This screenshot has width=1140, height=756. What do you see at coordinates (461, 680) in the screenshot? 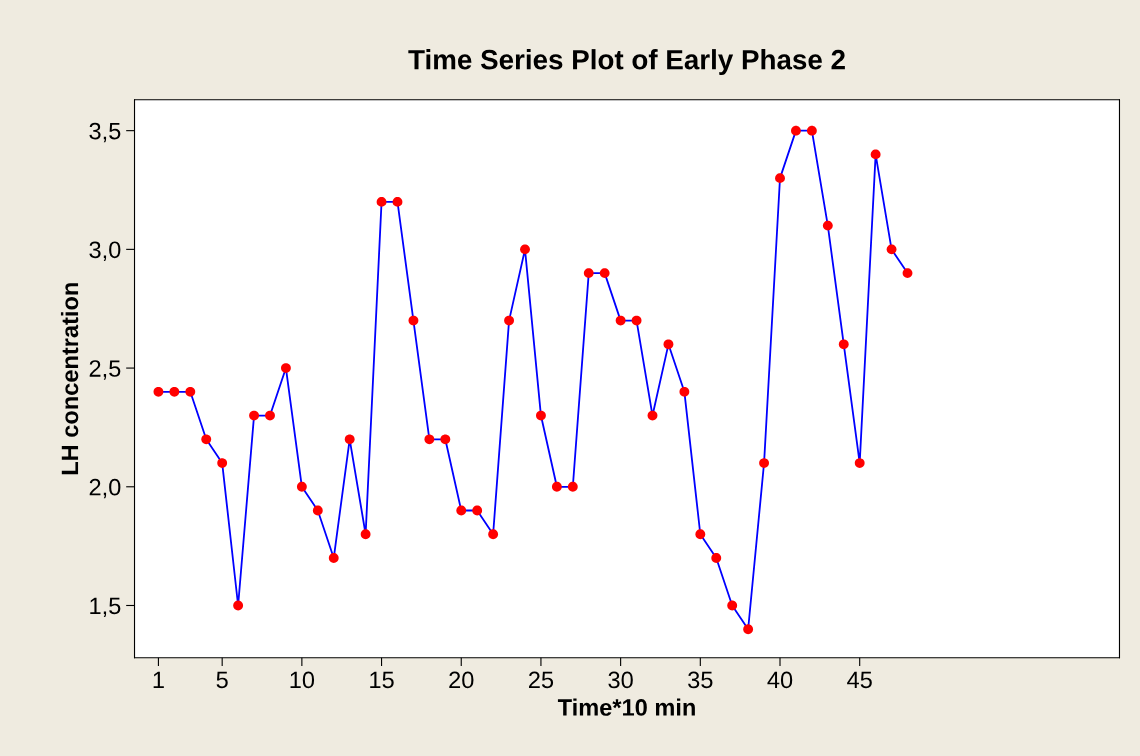
I see `x-tick-label: 20` at bounding box center [461, 680].